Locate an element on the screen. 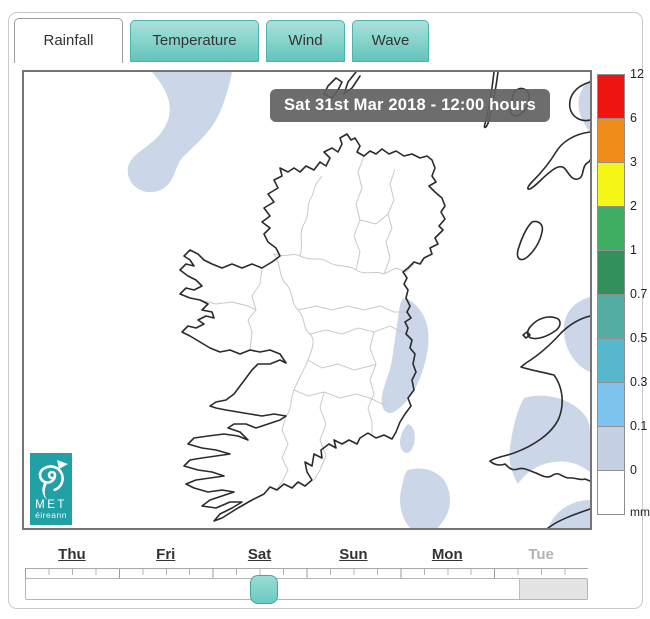 This screenshot has height=619, width=650. rainfall-legend: 12 6 3 2 1 0.7 0.5 0.3 0.1 0 mm/ is located at coordinates (623, 293).